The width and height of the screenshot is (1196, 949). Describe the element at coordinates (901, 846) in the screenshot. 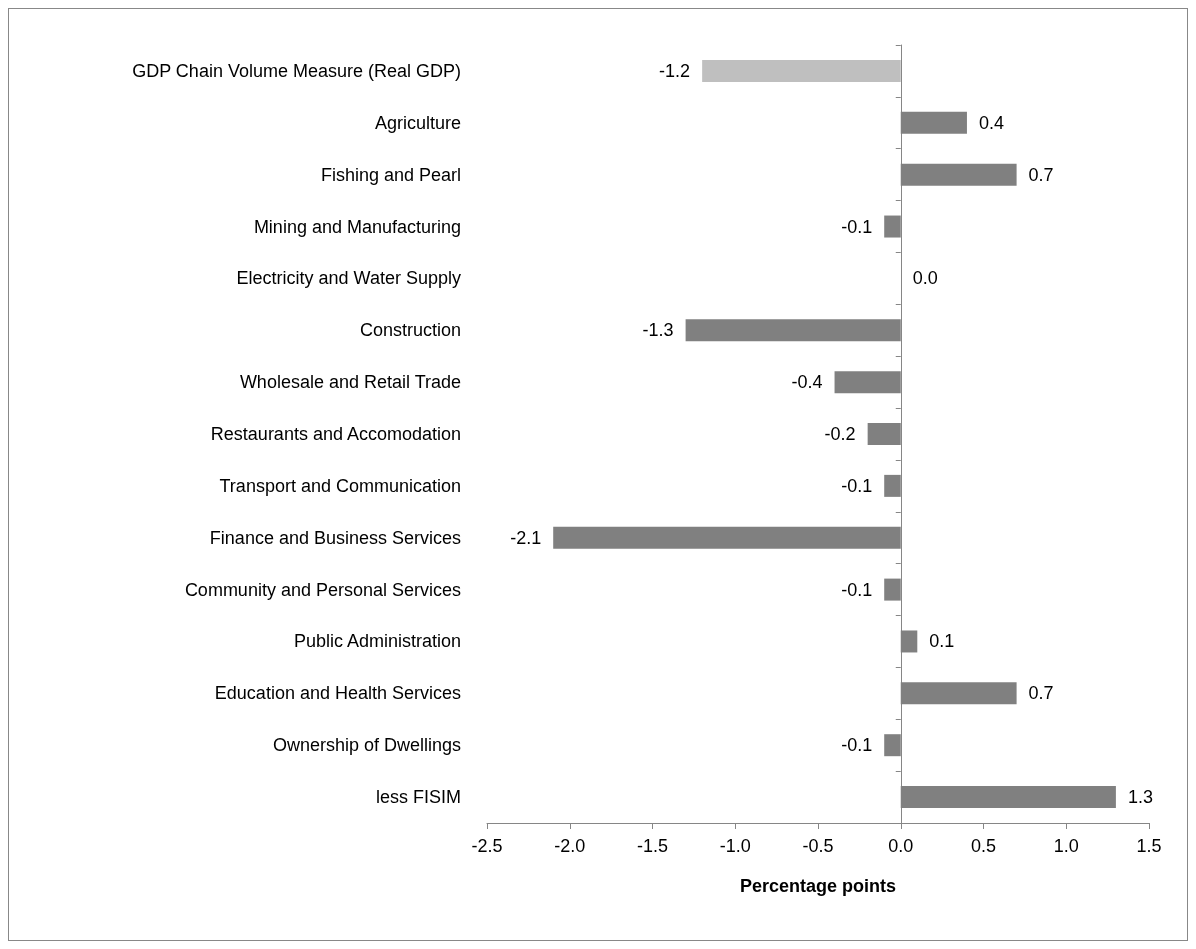

I see `x-tick-label: 0.0` at that location.